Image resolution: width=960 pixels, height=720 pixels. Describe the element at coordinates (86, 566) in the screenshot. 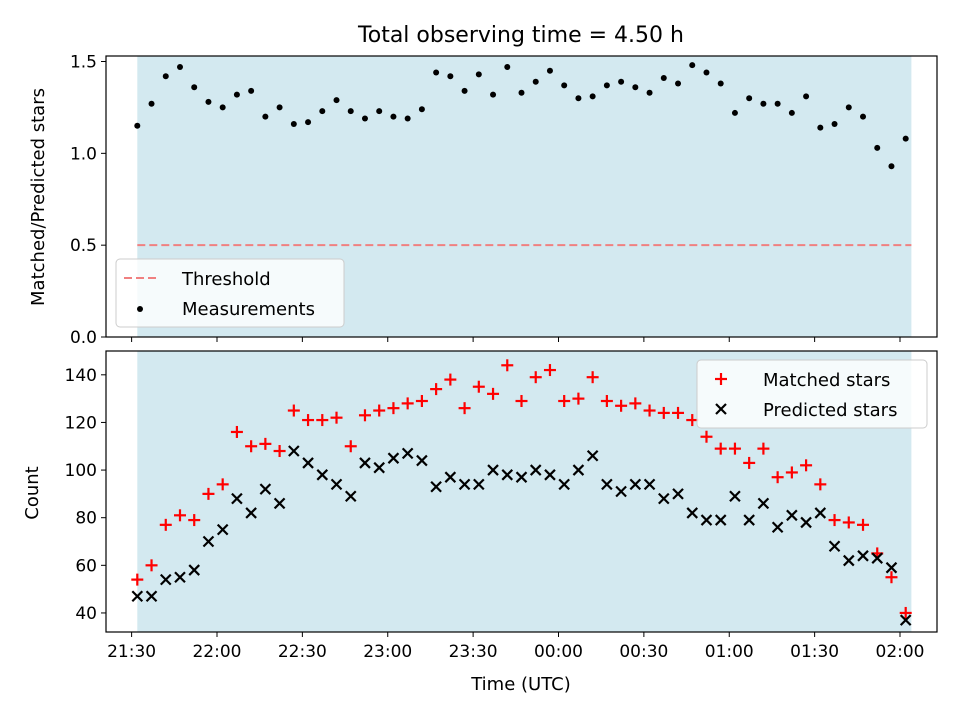

I see `y-tick-label: 60` at that location.